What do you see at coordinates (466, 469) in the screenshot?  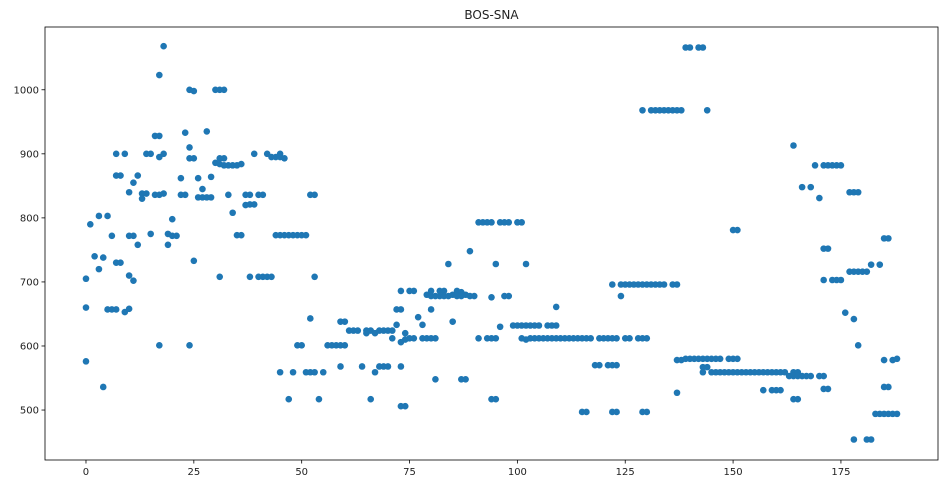 I see `x-axis: 0 25 50 75 100 125 150 175` at bounding box center [466, 469].